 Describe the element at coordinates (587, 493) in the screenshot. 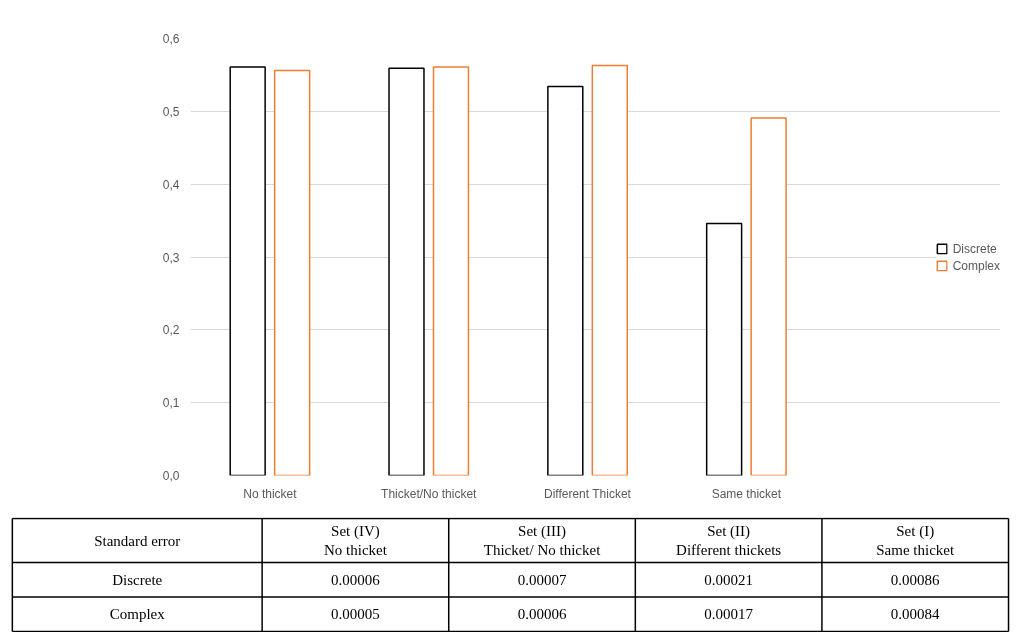

I see `x-tick-label: Different Thicket` at that location.